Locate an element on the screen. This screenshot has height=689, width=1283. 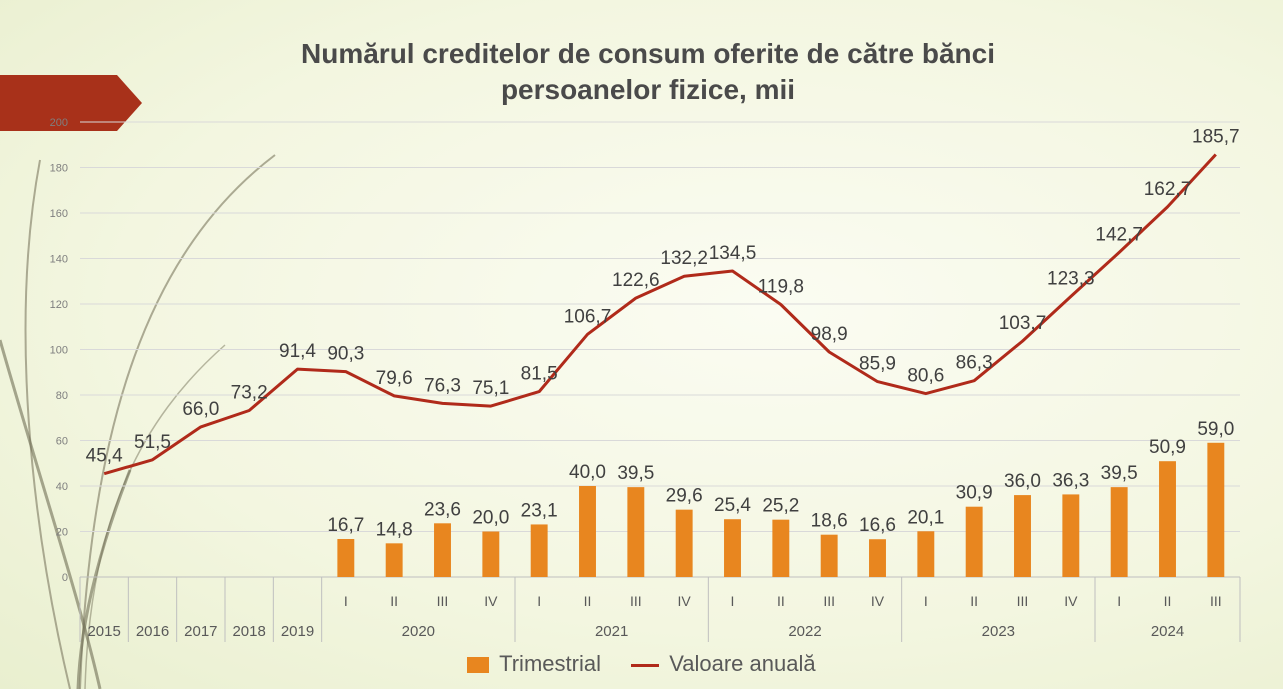
x-year-label: 2020 is located at coordinates (418, 631).